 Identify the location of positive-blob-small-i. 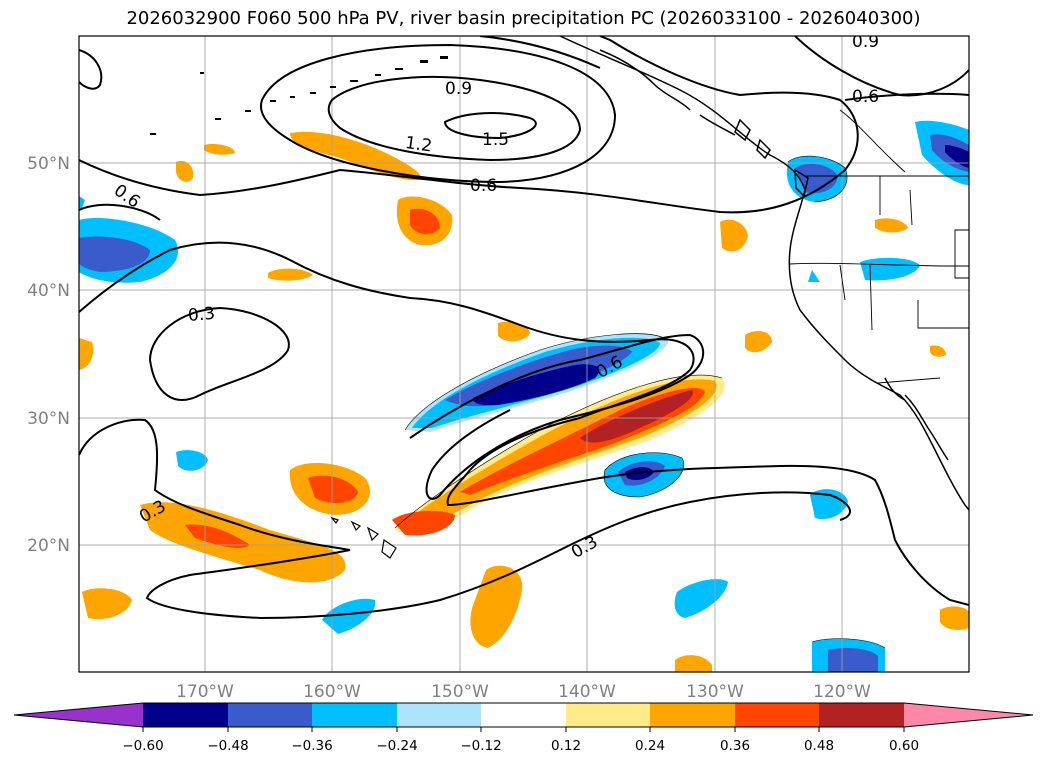
(693, 663).